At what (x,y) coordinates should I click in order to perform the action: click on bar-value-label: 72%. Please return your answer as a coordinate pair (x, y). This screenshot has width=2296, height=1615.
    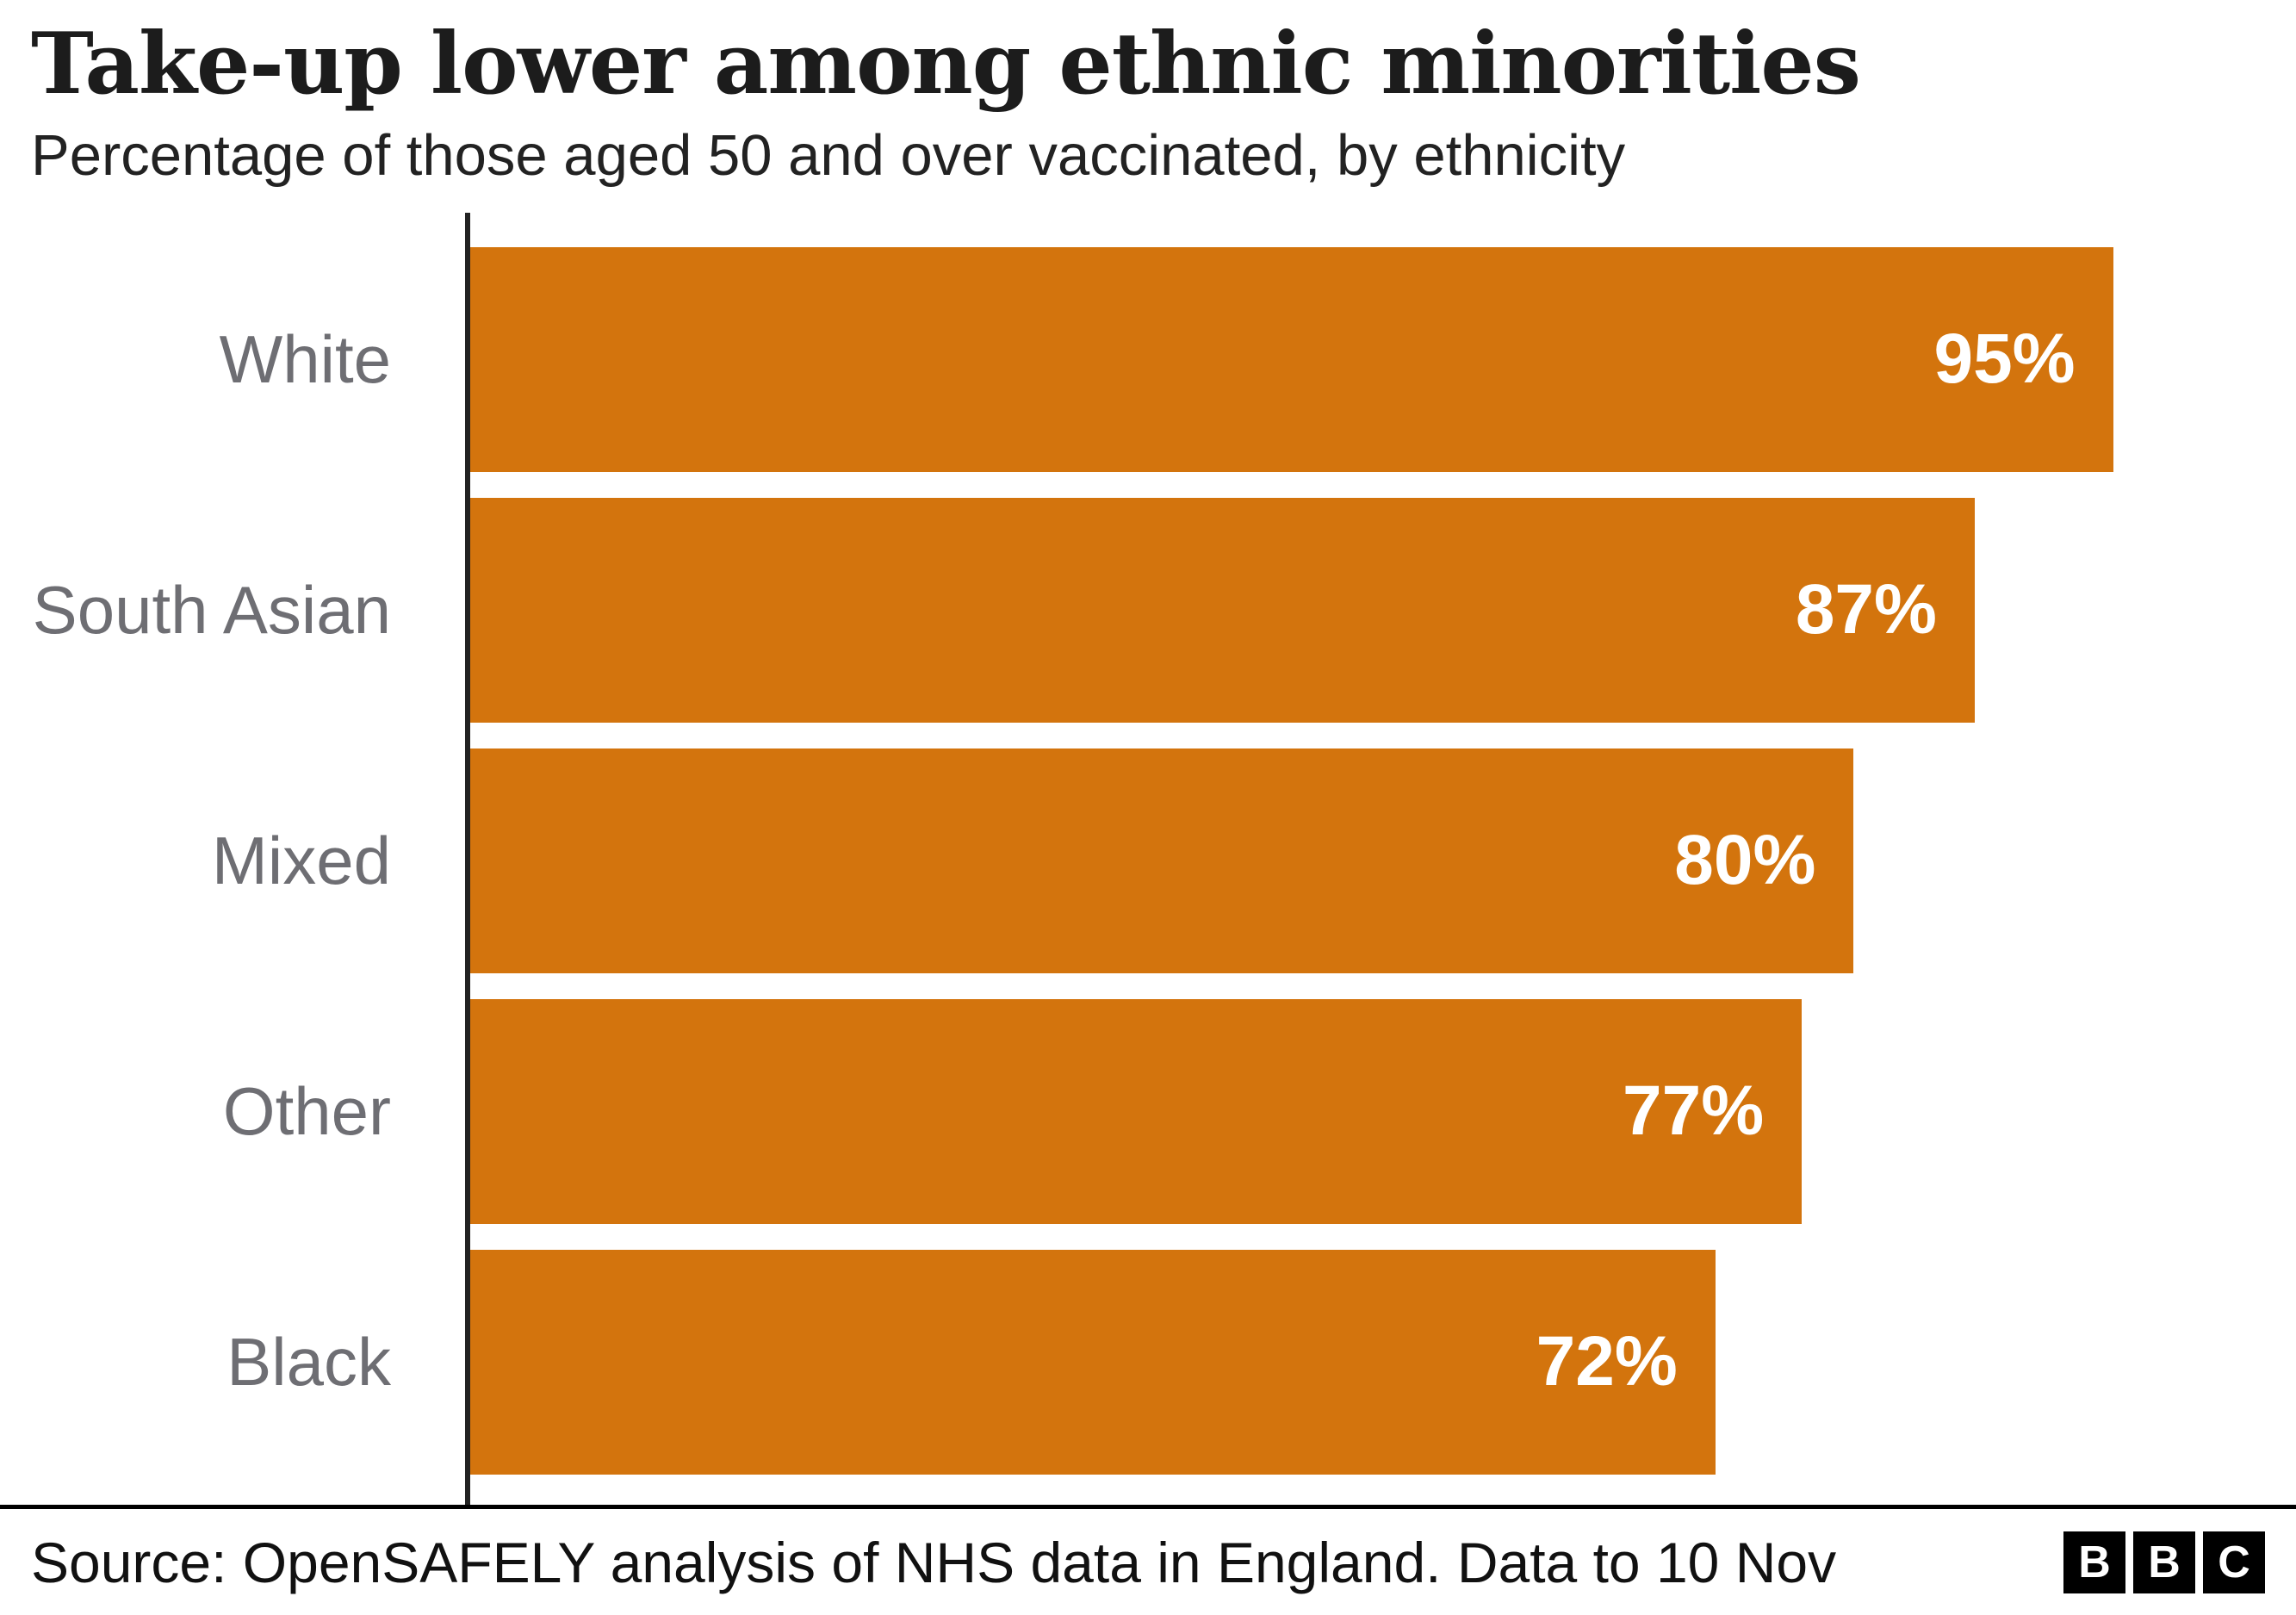
    Looking at the image, I should click on (1607, 1361).